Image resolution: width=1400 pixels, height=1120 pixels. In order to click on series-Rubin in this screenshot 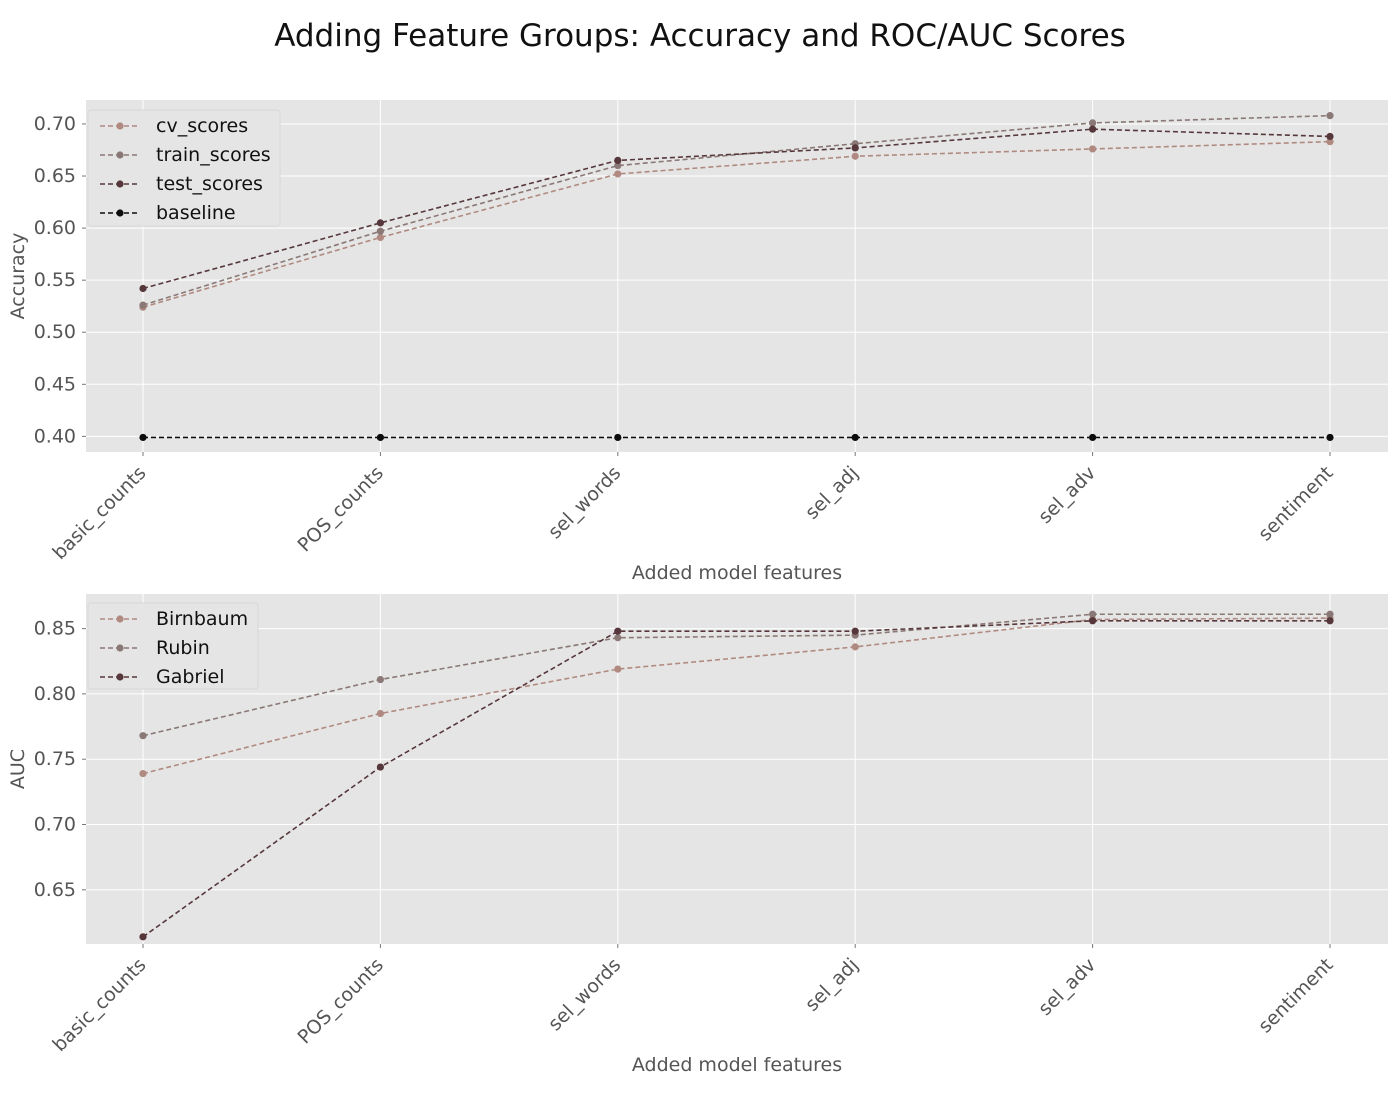, I will do `click(736, 675)`.